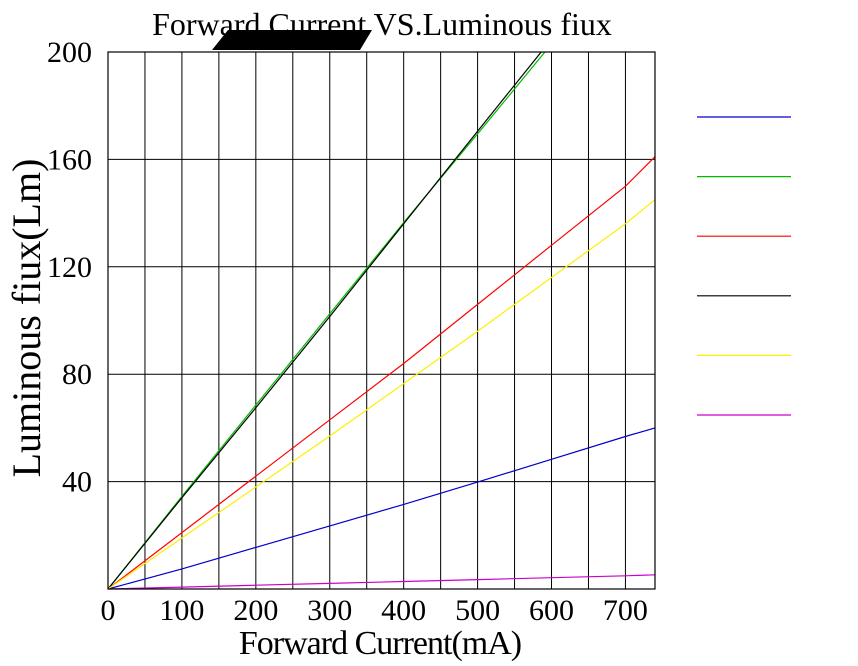 This screenshot has height=666, width=858. Describe the element at coordinates (477, 610) in the screenshot. I see `x-tick-label: 500` at that location.